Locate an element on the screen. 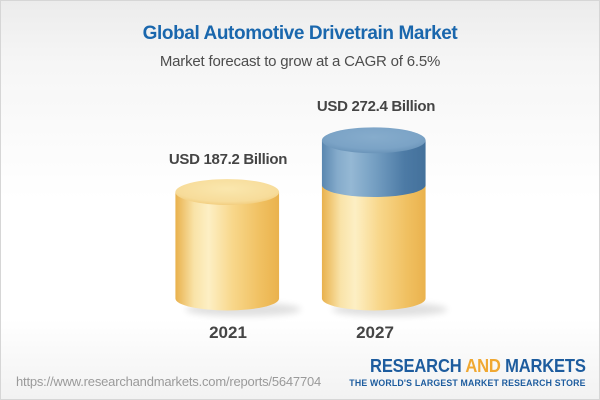 Image resolution: width=600 pixels, height=400 pixels. chart-title: Global Automotive Drivetrain Market is located at coordinates (300, 33).